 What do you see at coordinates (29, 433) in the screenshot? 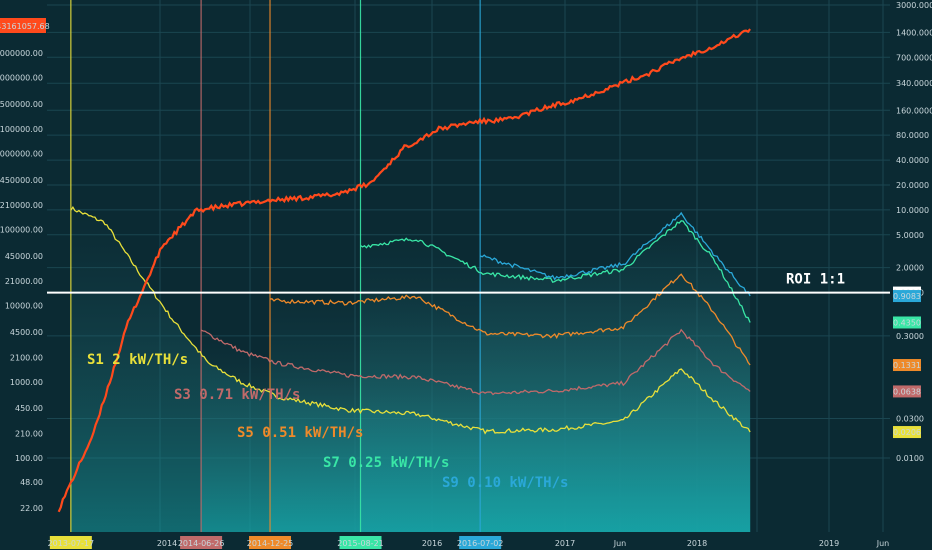
I see `left-tick-label: 210.00` at bounding box center [29, 433].